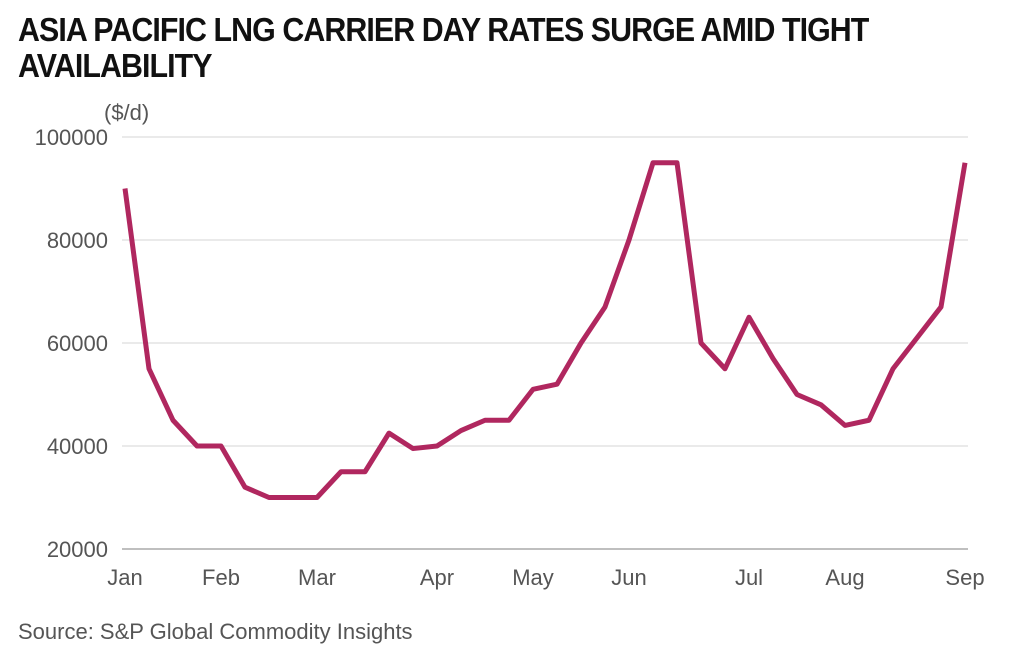 The width and height of the screenshot is (1010, 665). I want to click on x-tick-label: Aug, so click(844, 577).